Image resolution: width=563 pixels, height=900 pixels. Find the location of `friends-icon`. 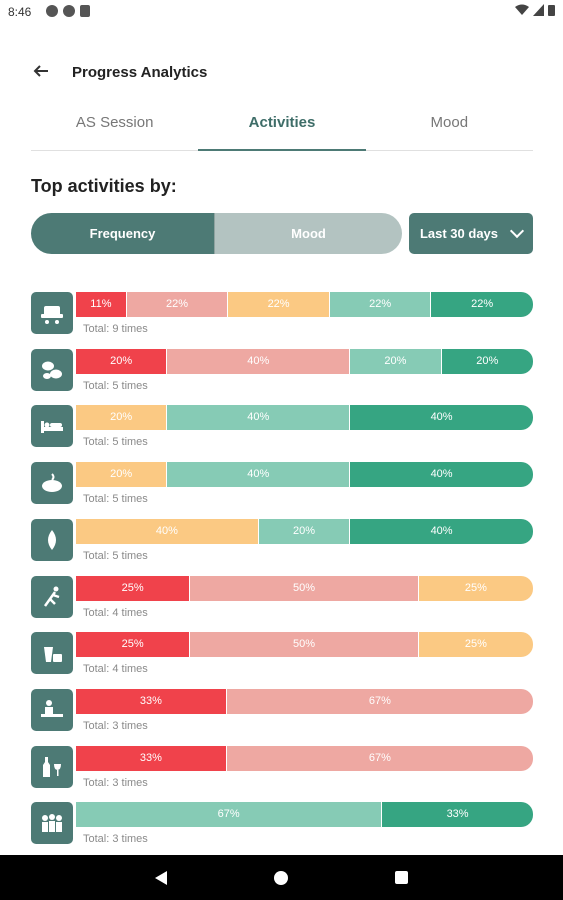

friends-icon is located at coordinates (52, 823).